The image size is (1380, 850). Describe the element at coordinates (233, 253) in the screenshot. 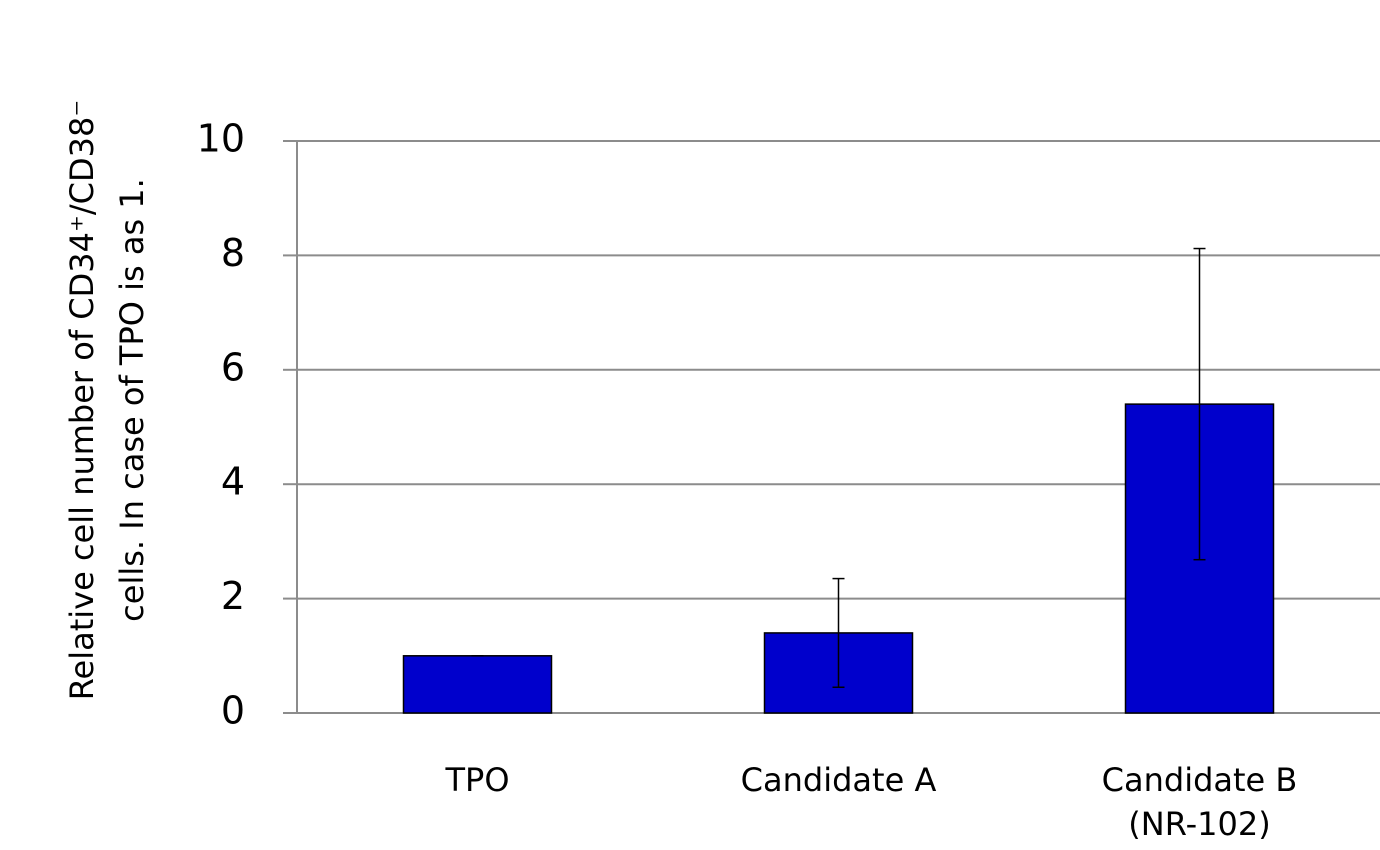

I see `y-tick-label: 8` at that location.